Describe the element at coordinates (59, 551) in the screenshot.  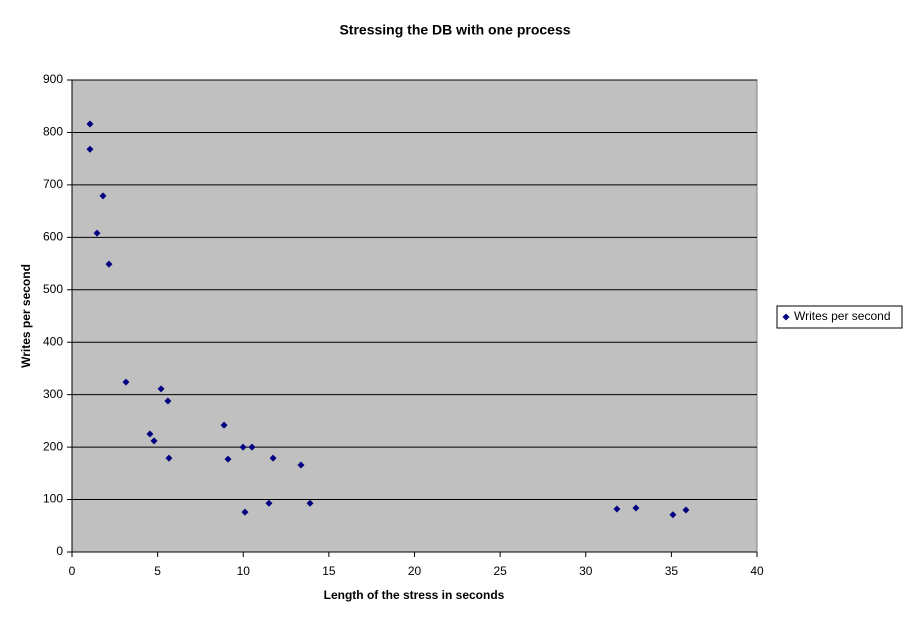
I see `y-tick-label: 0` at that location.